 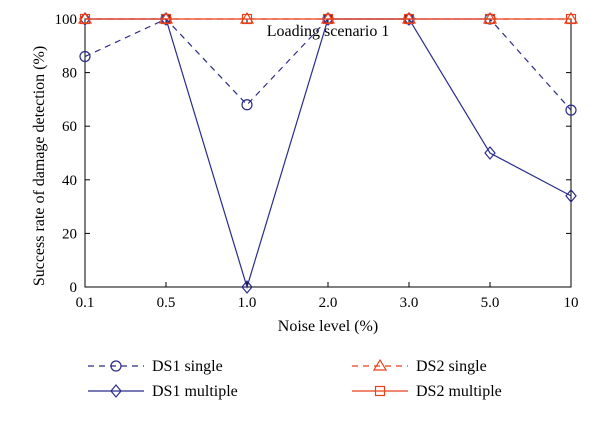 What do you see at coordinates (459, 391) in the screenshot?
I see `legend-label: DS2 multiple` at bounding box center [459, 391].